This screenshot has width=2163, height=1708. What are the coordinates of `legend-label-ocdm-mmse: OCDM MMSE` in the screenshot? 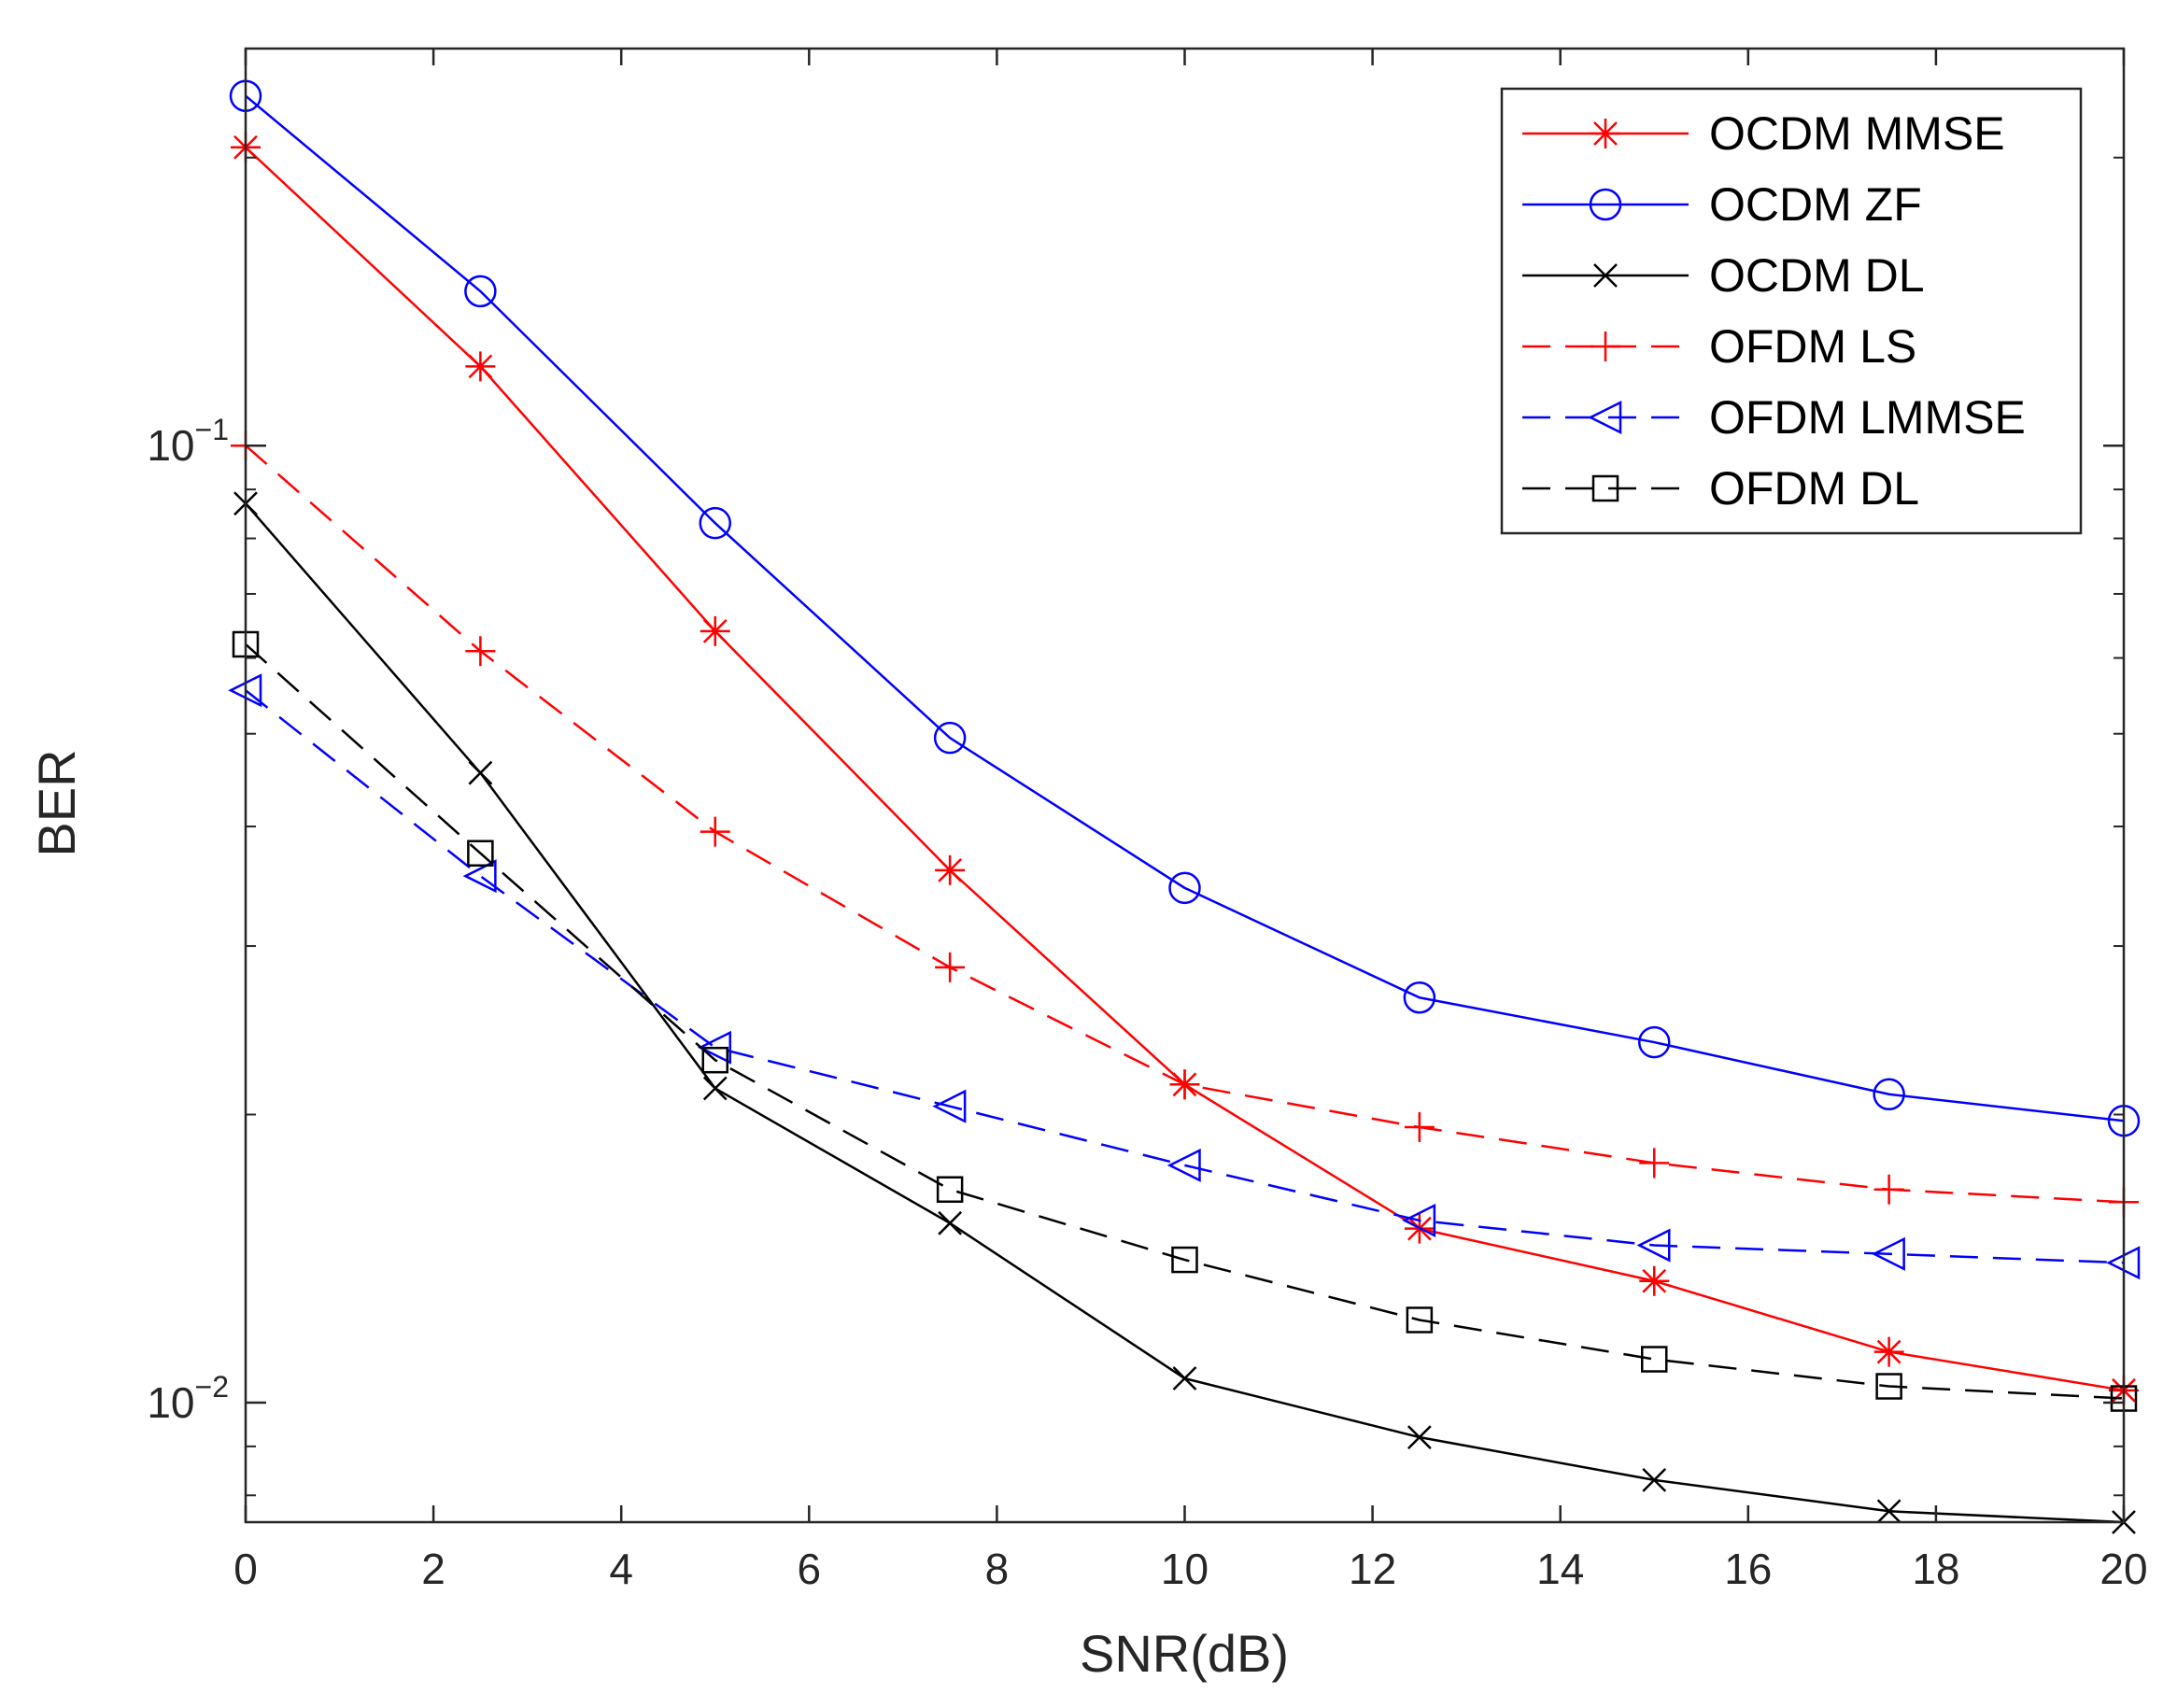 It's located at (1857, 133).